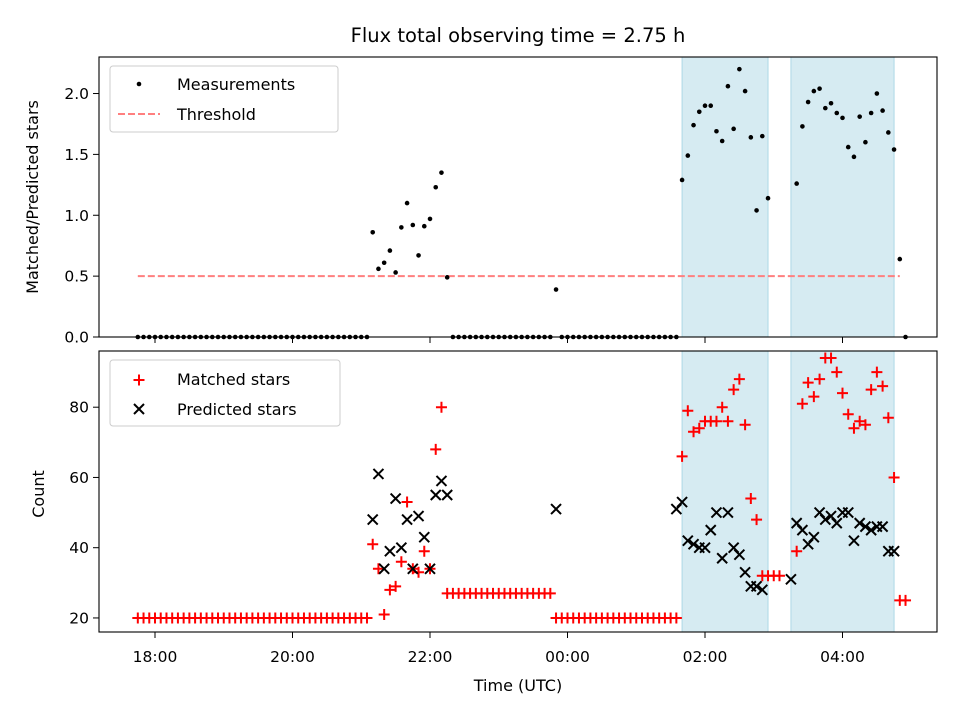  I want to click on predicted-legend-label: Predicted stars, so click(237, 409).